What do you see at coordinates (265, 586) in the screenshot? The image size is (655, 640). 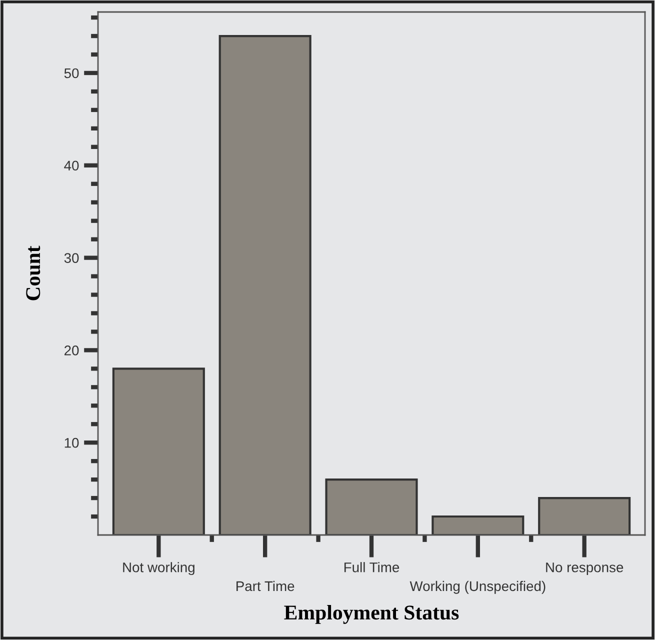 I see `x-tick-label: Part Time` at bounding box center [265, 586].